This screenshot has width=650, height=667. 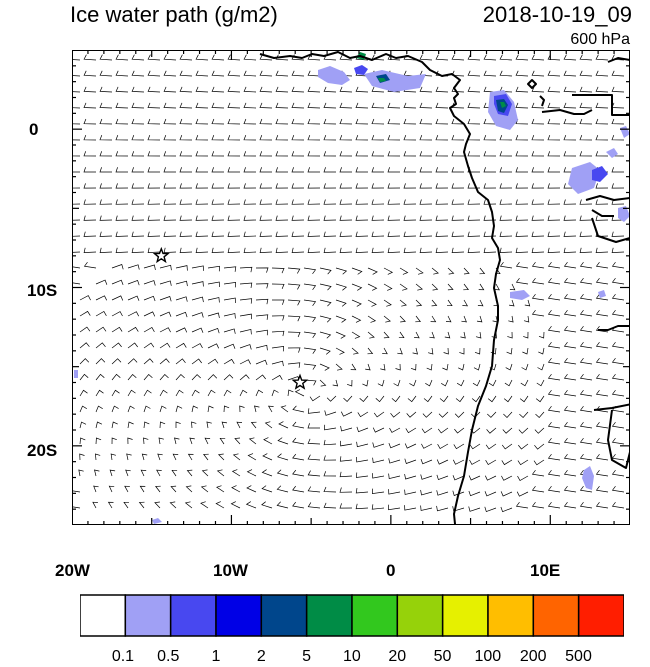 What do you see at coordinates (230, 318) in the screenshot?
I see `station-markers` at bounding box center [230, 318].